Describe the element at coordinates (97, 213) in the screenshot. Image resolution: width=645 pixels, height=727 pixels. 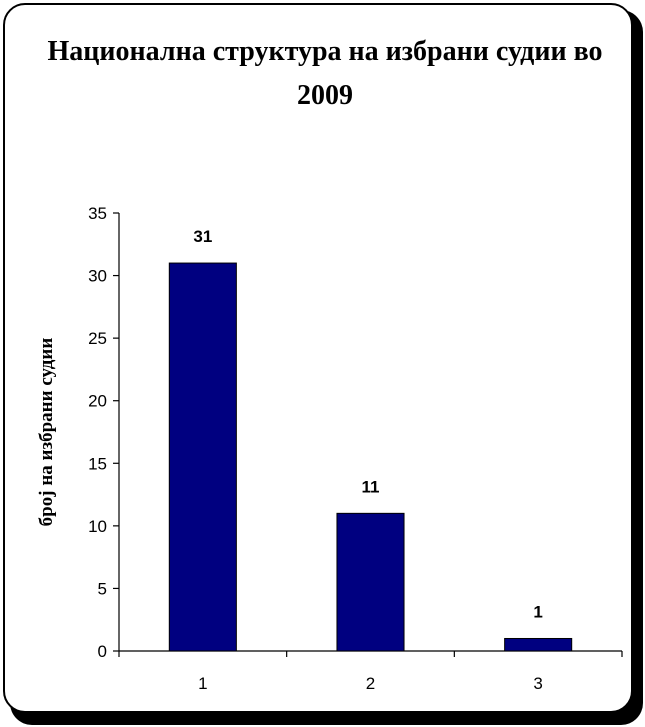
I see `y-tick-label: 35` at that location.